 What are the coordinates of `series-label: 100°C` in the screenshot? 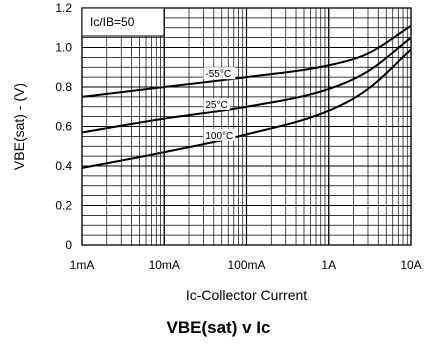 It's located at (219, 136).